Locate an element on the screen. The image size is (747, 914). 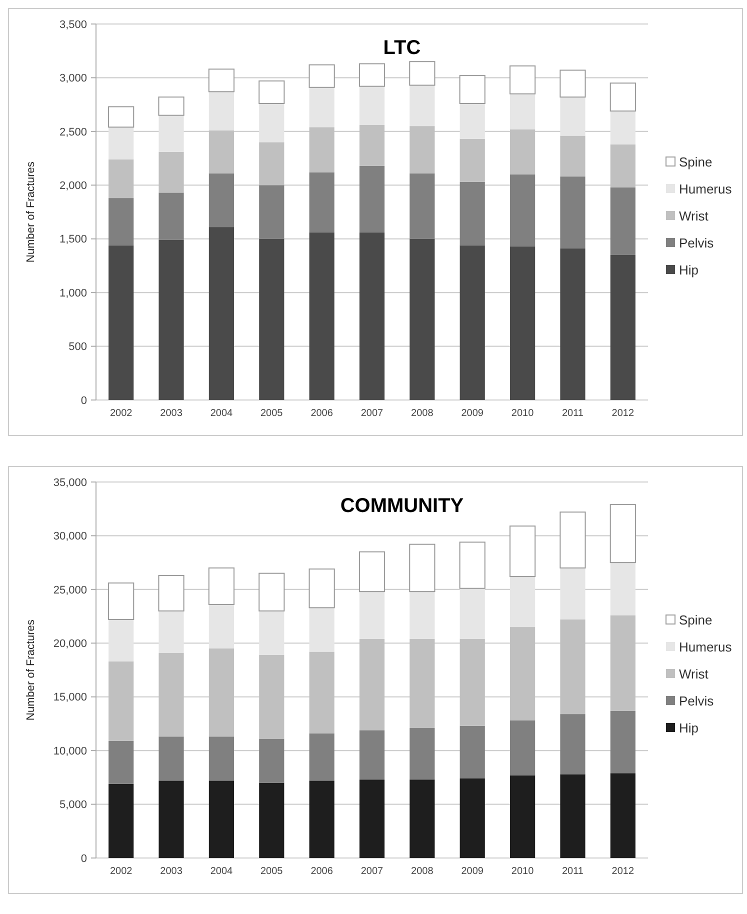
legend-label: Wrist is located at coordinates (694, 216).